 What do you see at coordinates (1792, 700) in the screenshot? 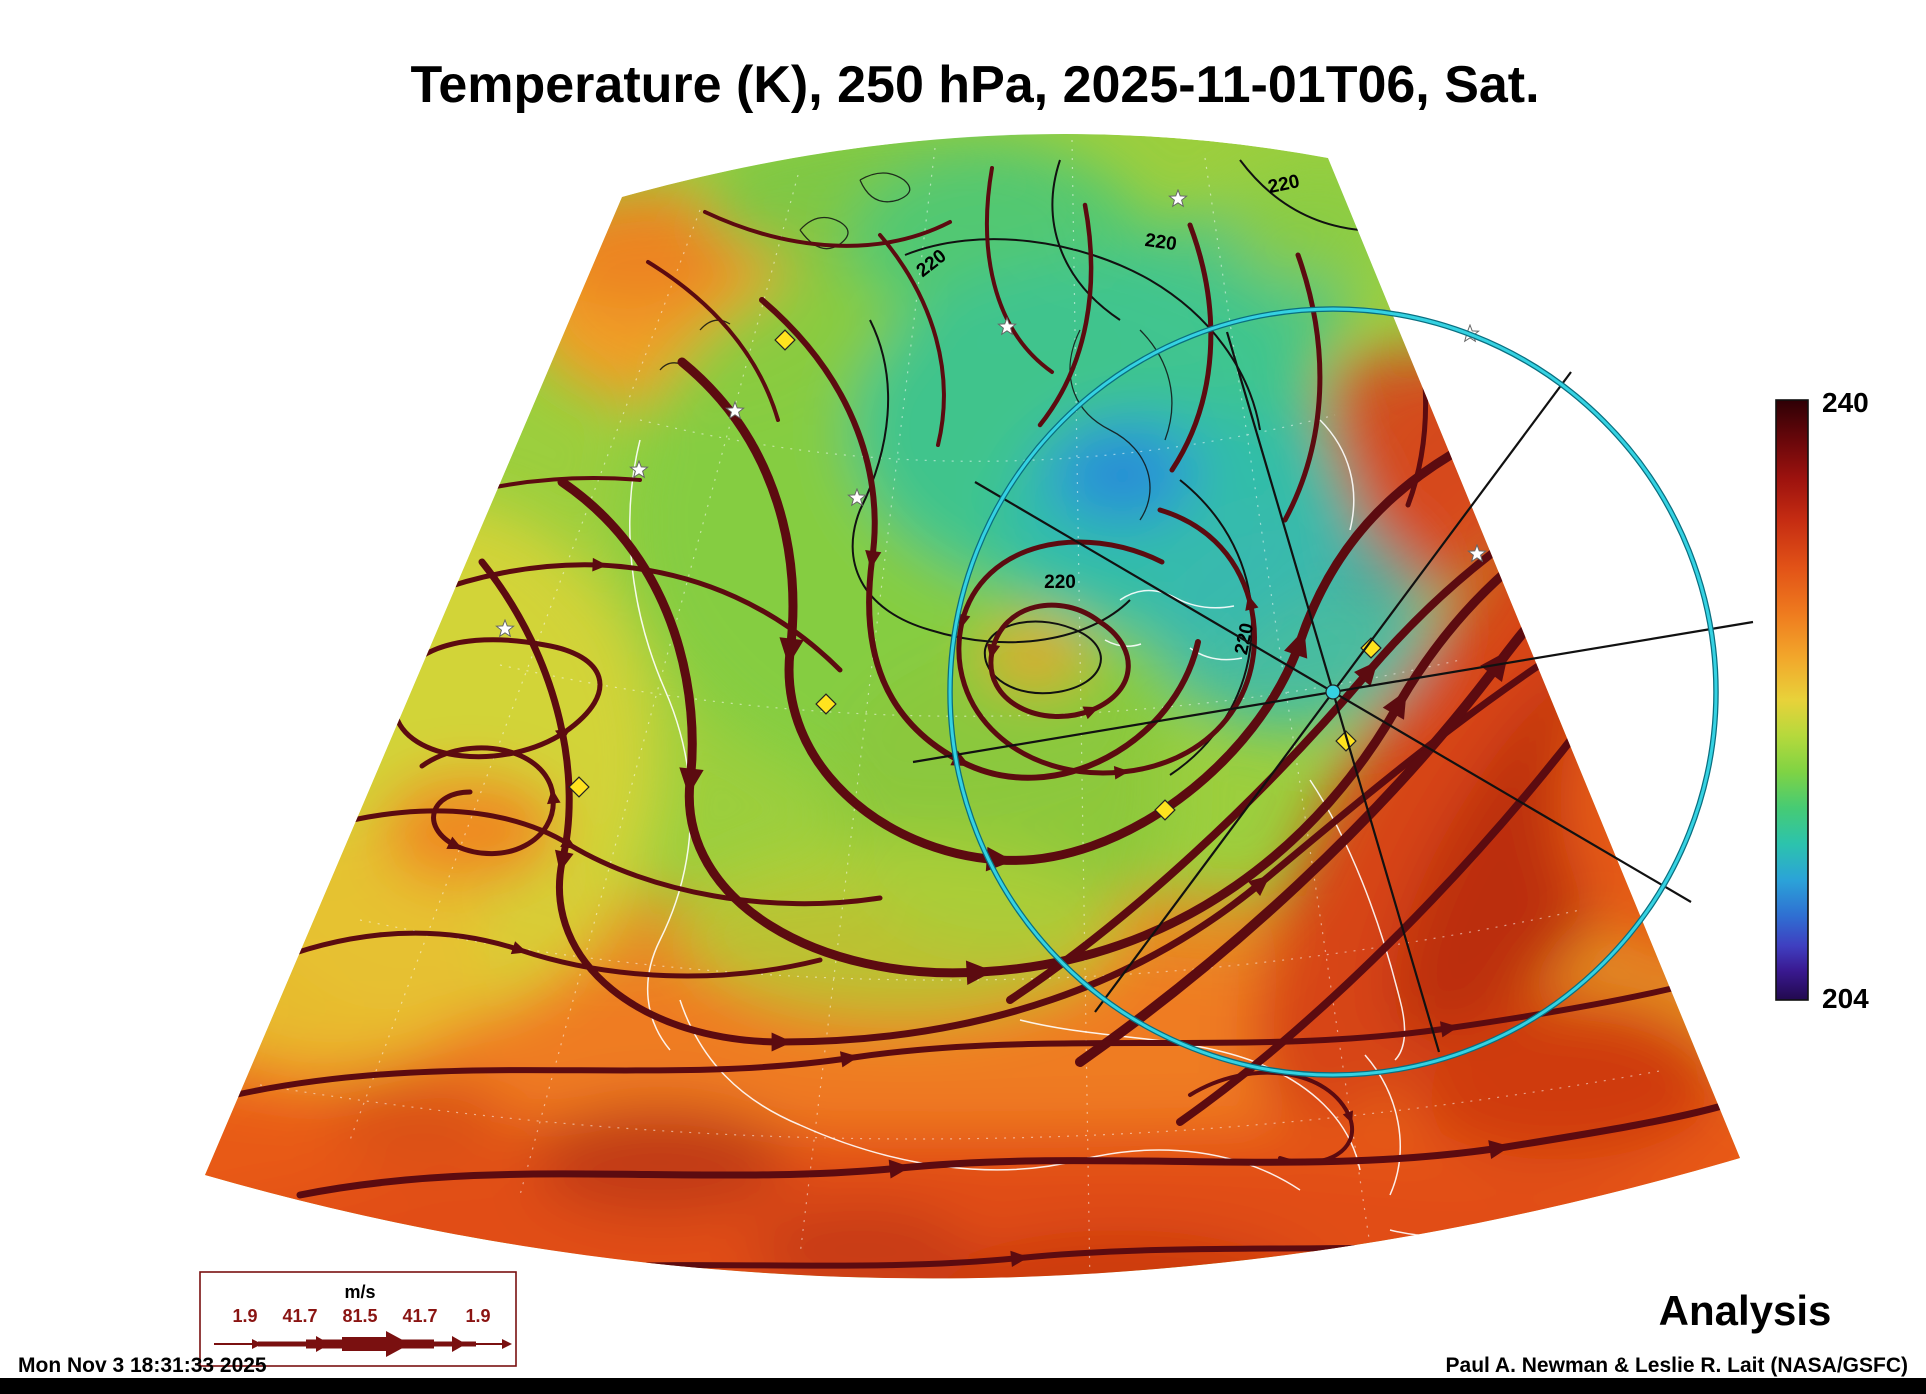
I see `colorbar-gradient` at bounding box center [1792, 700].